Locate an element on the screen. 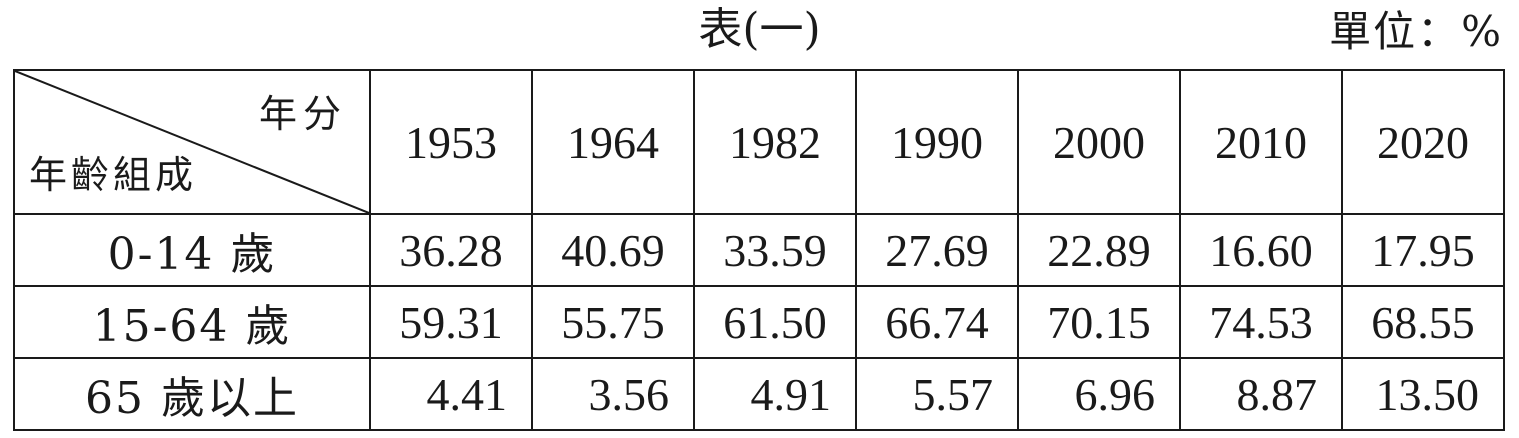 This screenshot has height=438, width=1519. table-cell: 40.69 is located at coordinates (613, 250).